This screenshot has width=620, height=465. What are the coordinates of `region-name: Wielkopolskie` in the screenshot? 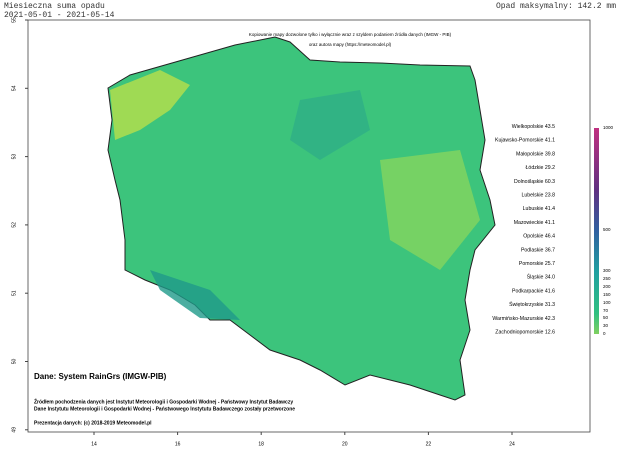 It's located at (528, 127).